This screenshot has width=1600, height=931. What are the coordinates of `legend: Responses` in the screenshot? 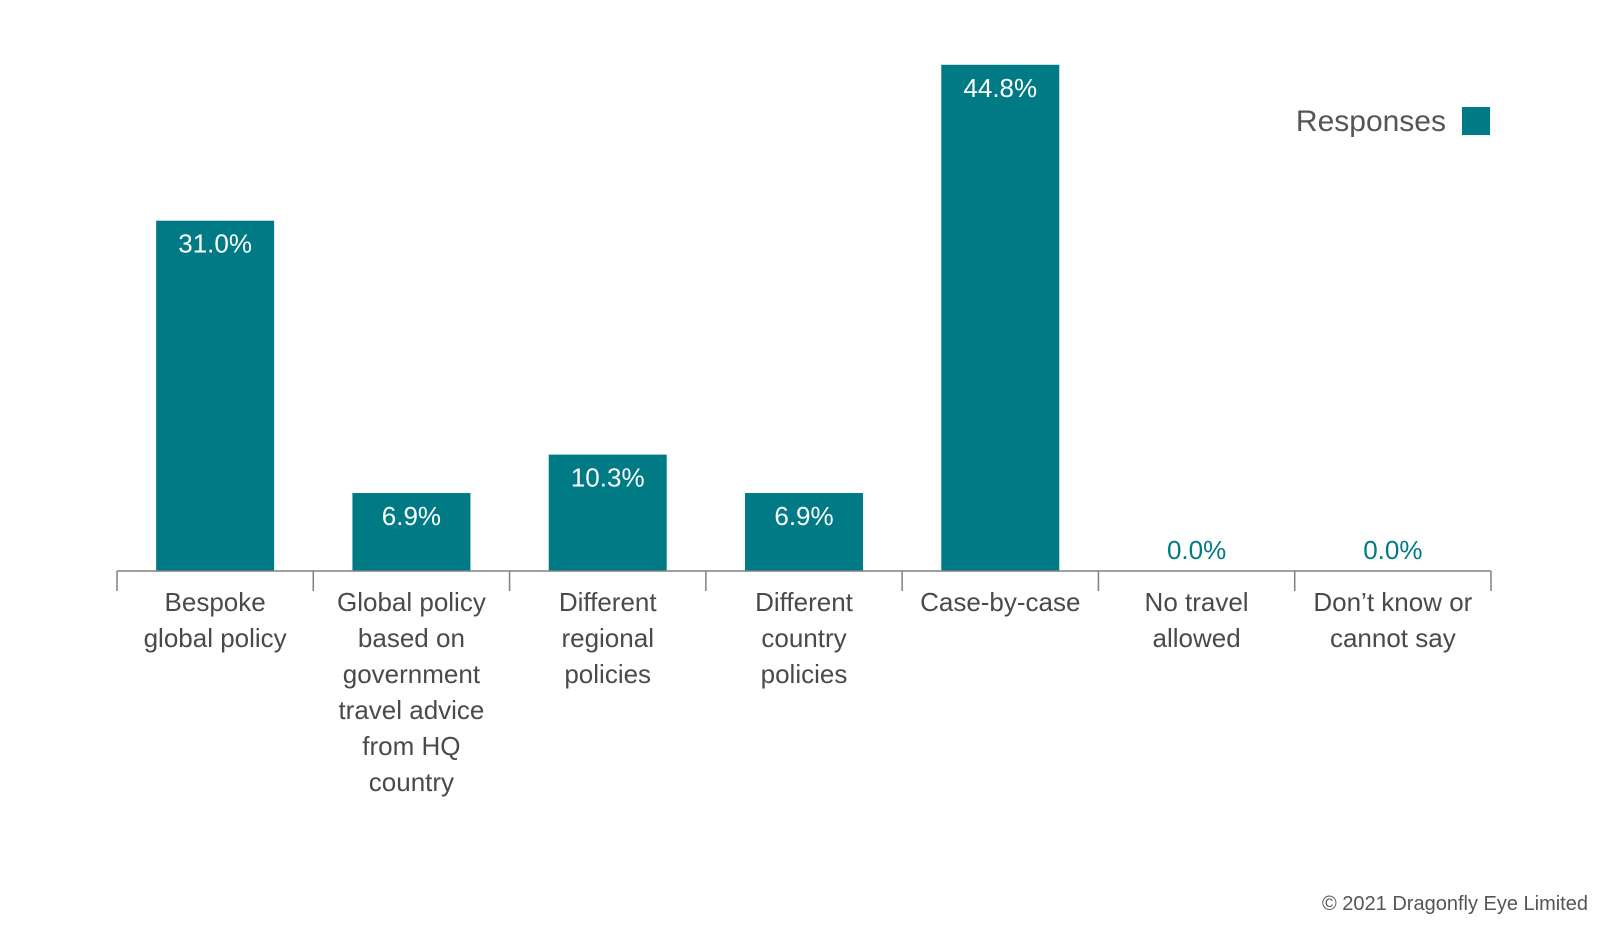 It's located at (1393, 121).